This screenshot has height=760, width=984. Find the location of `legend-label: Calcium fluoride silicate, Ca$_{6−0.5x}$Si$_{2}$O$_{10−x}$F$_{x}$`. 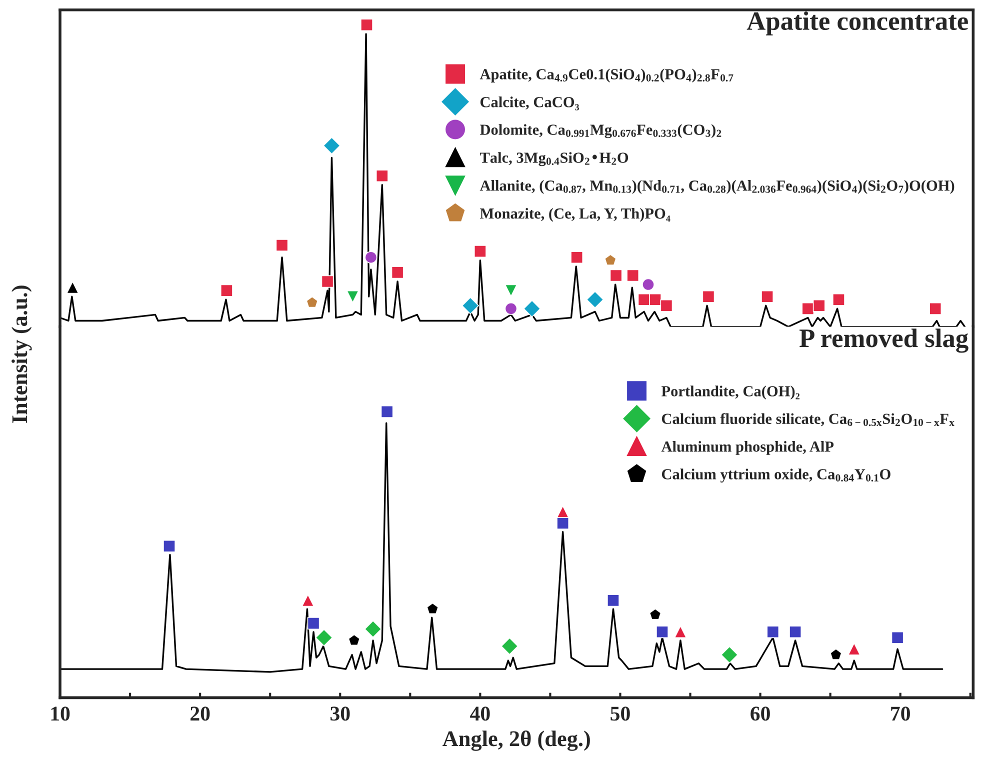

legend-label: Calcium fluoride silicate, Ca$_{6−0.5x}$Si$_{2}$O$_{10−x}$F$_{x}$ is located at coordinates (808, 419).